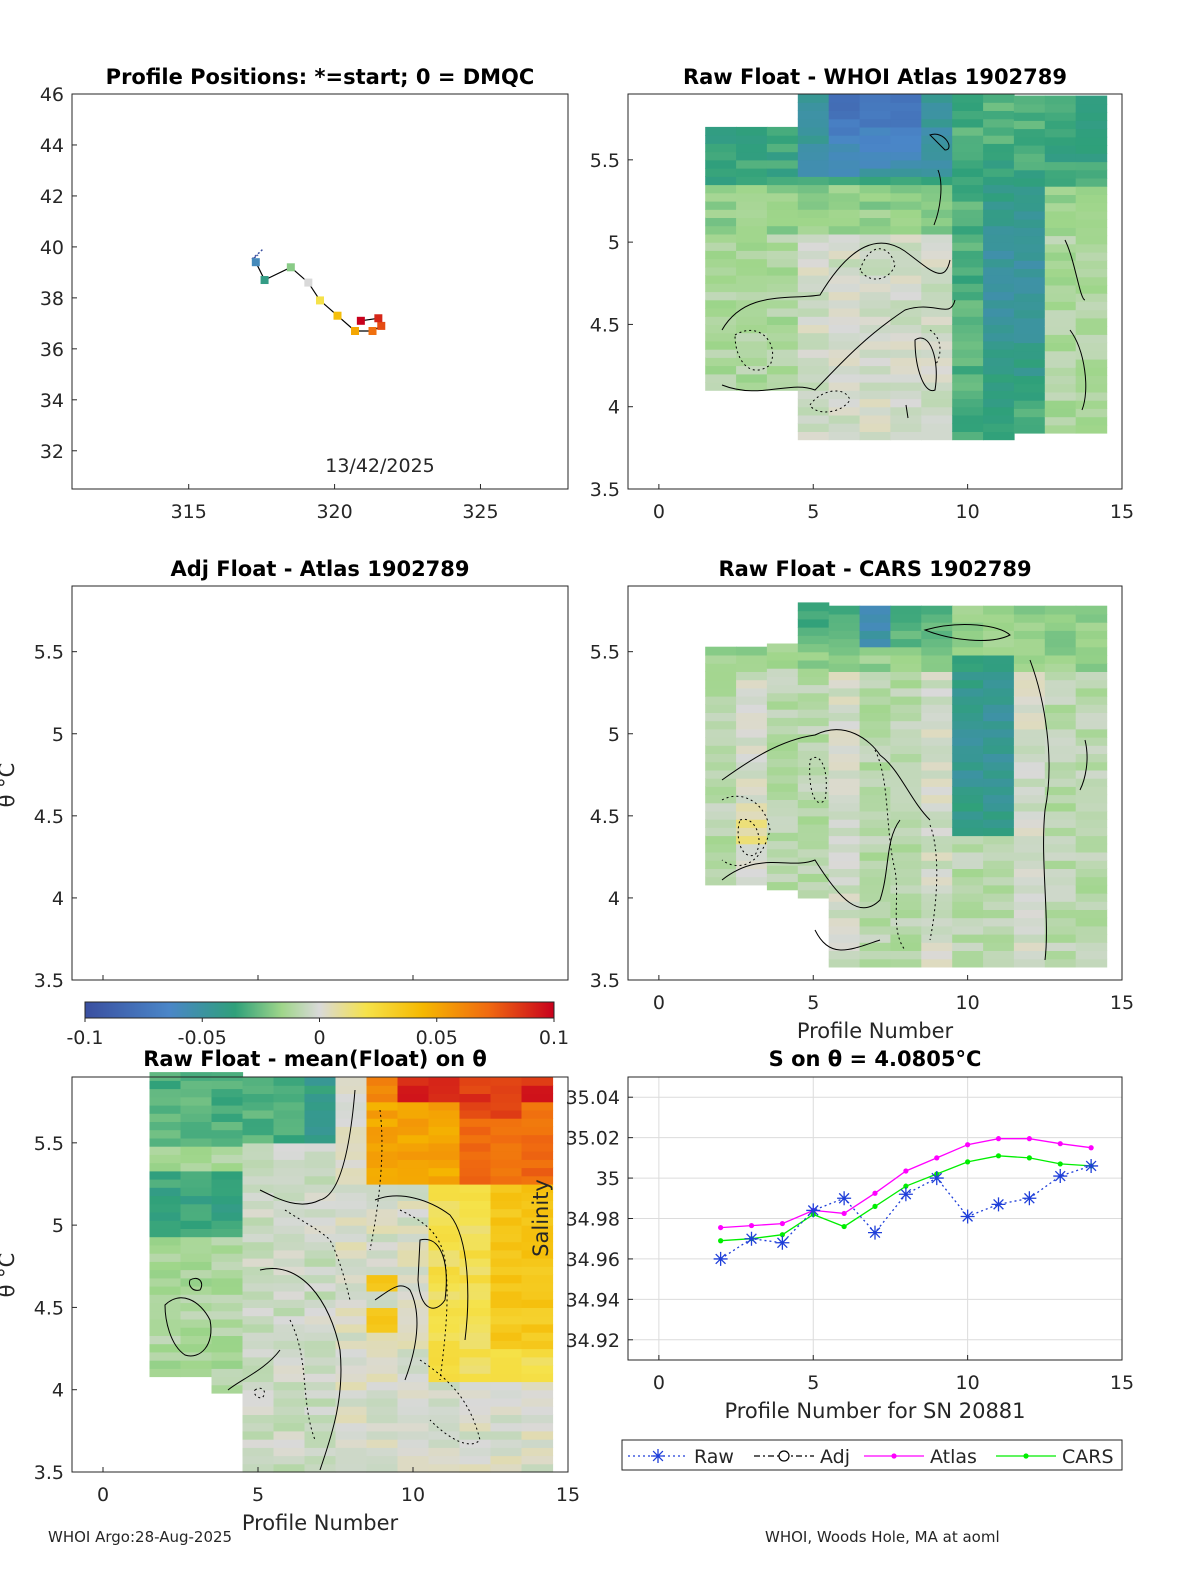 This screenshot has width=1200, height=1575. I want to click on y-tick-label: 32, so click(52, 452).